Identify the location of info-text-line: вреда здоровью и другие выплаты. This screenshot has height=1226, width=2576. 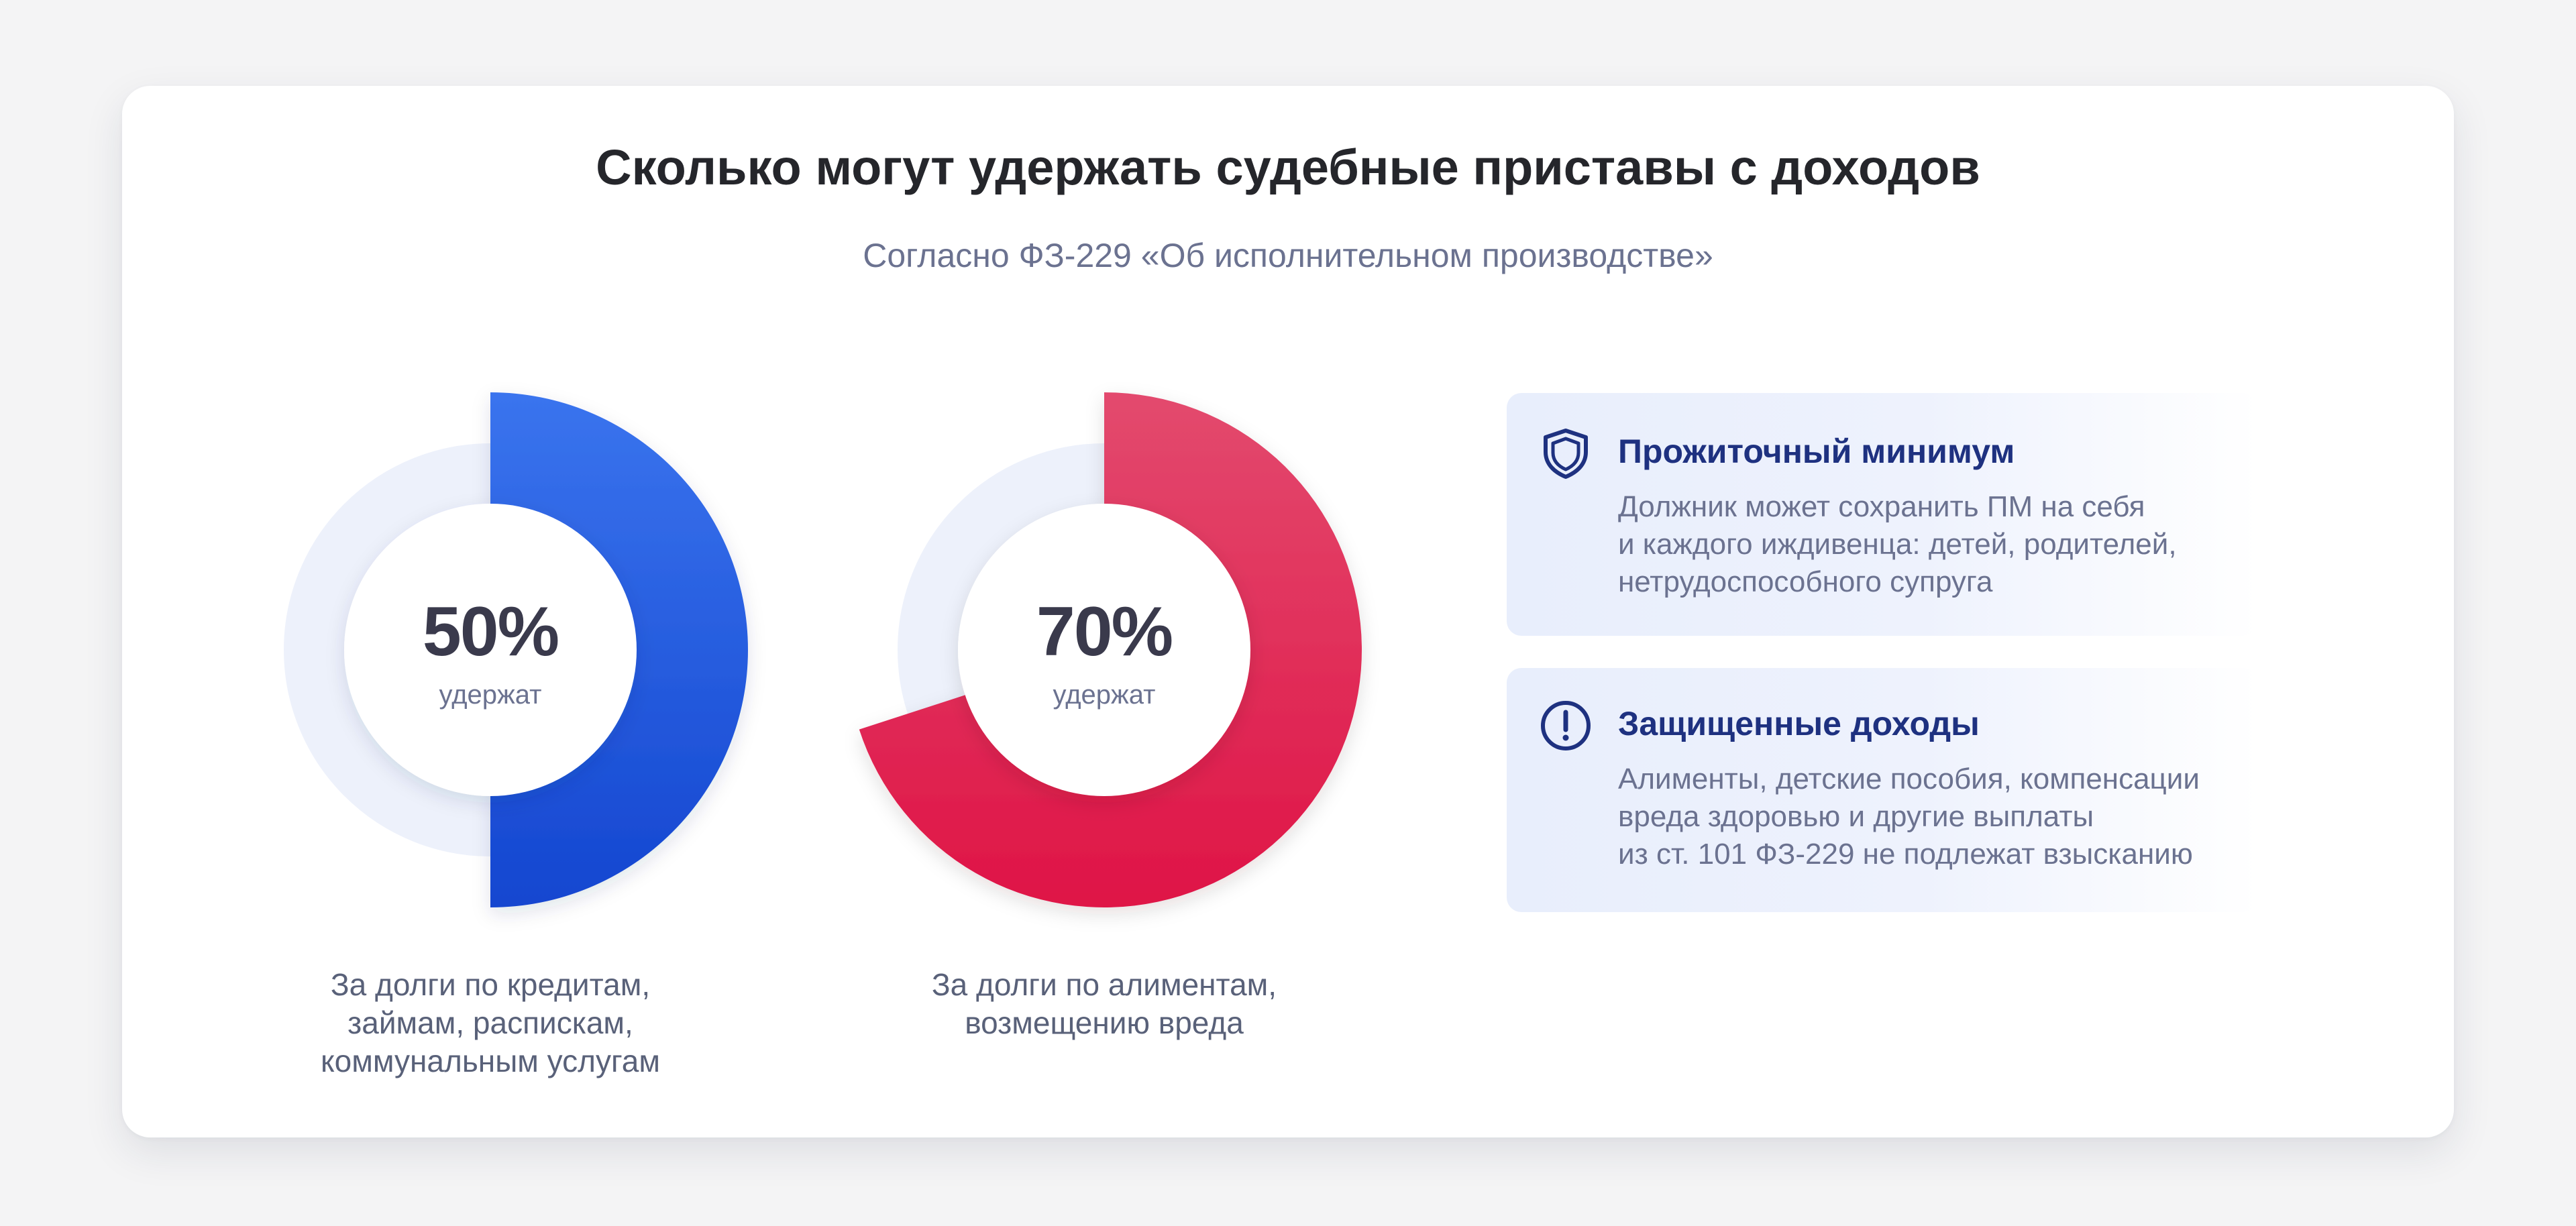
(1856, 816).